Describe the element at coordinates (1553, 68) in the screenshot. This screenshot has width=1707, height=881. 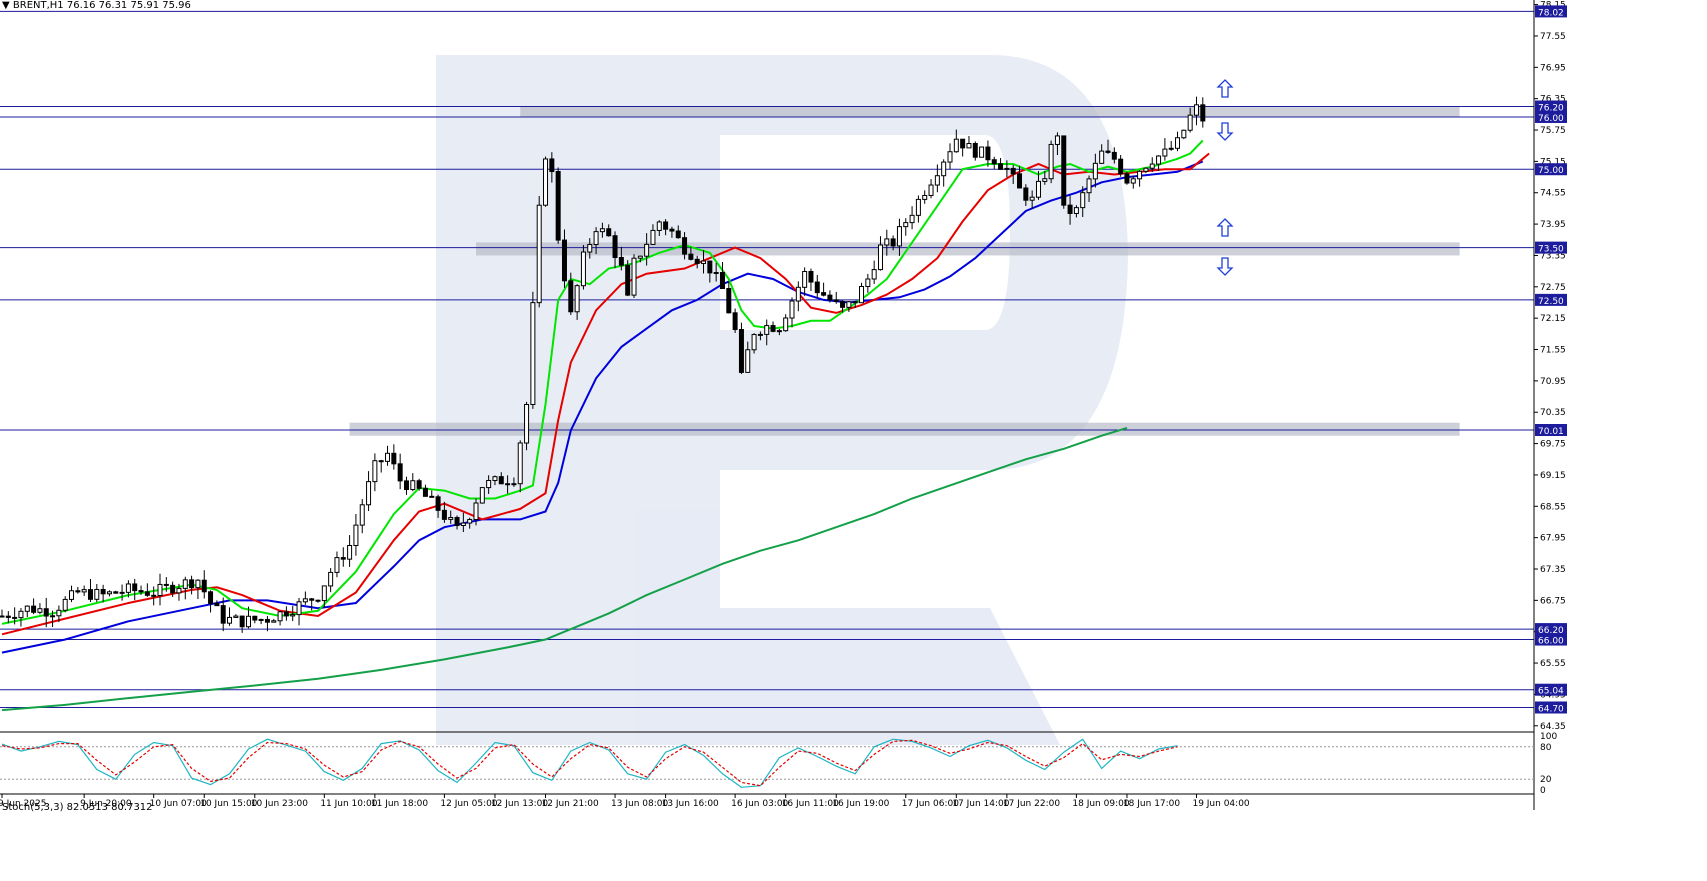
I see `y-tick-label: 76.95` at that location.